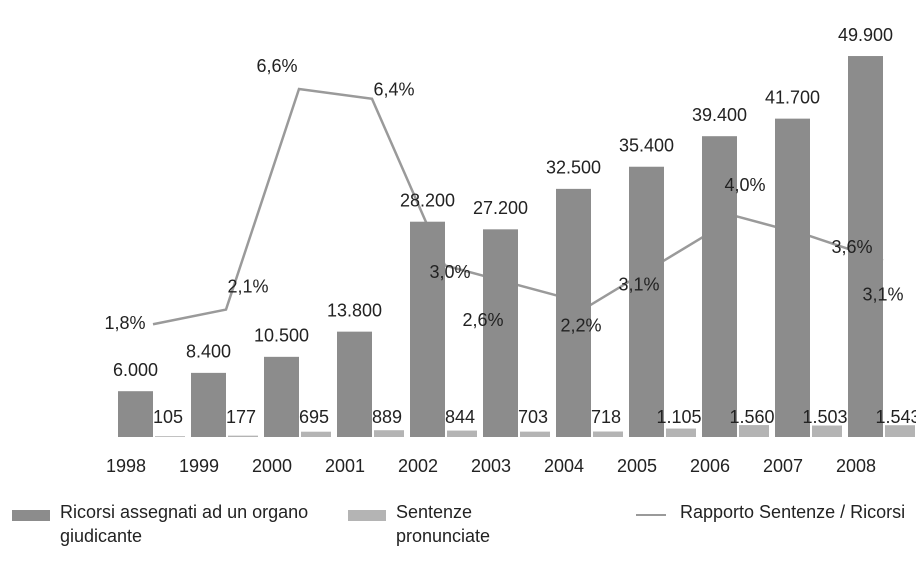 This screenshot has height=563, width=916. I want to click on value-label: 1.105, so click(678, 417).